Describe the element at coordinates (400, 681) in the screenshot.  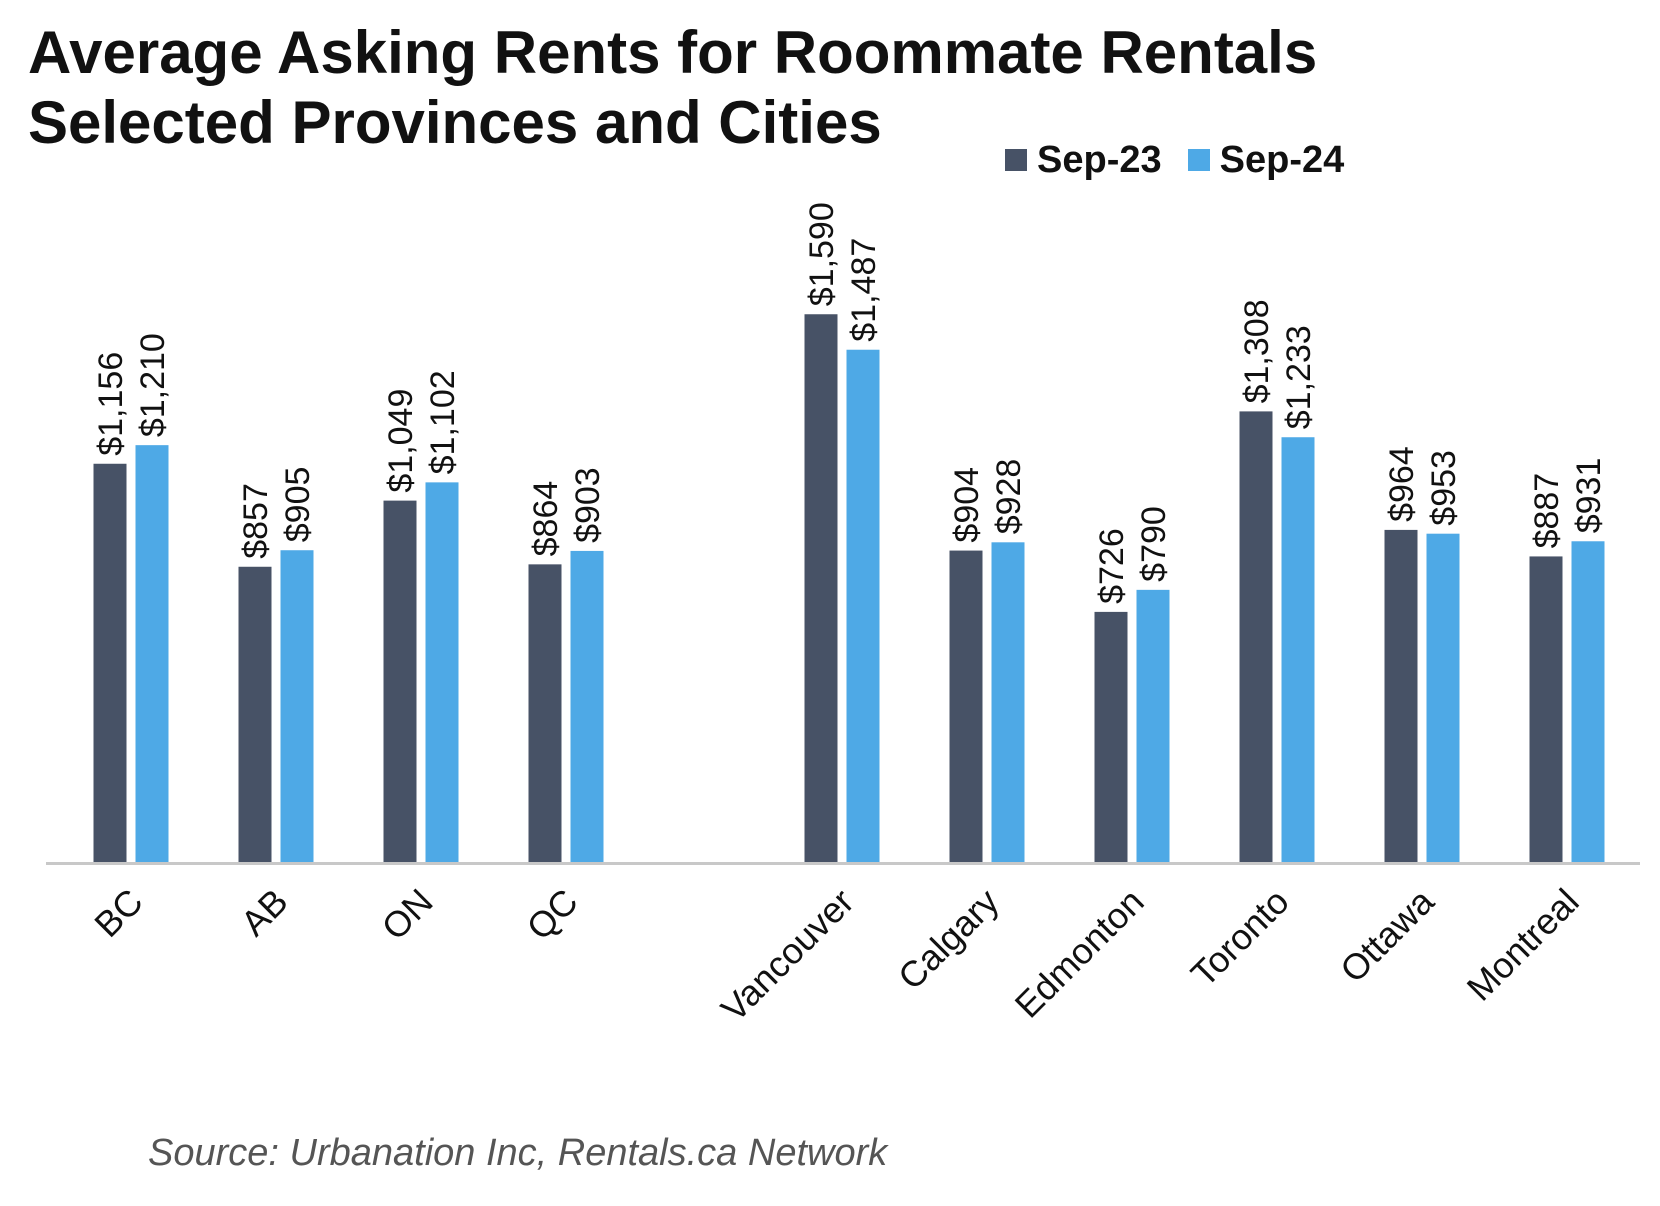
I see `bar-sep23-on` at that location.